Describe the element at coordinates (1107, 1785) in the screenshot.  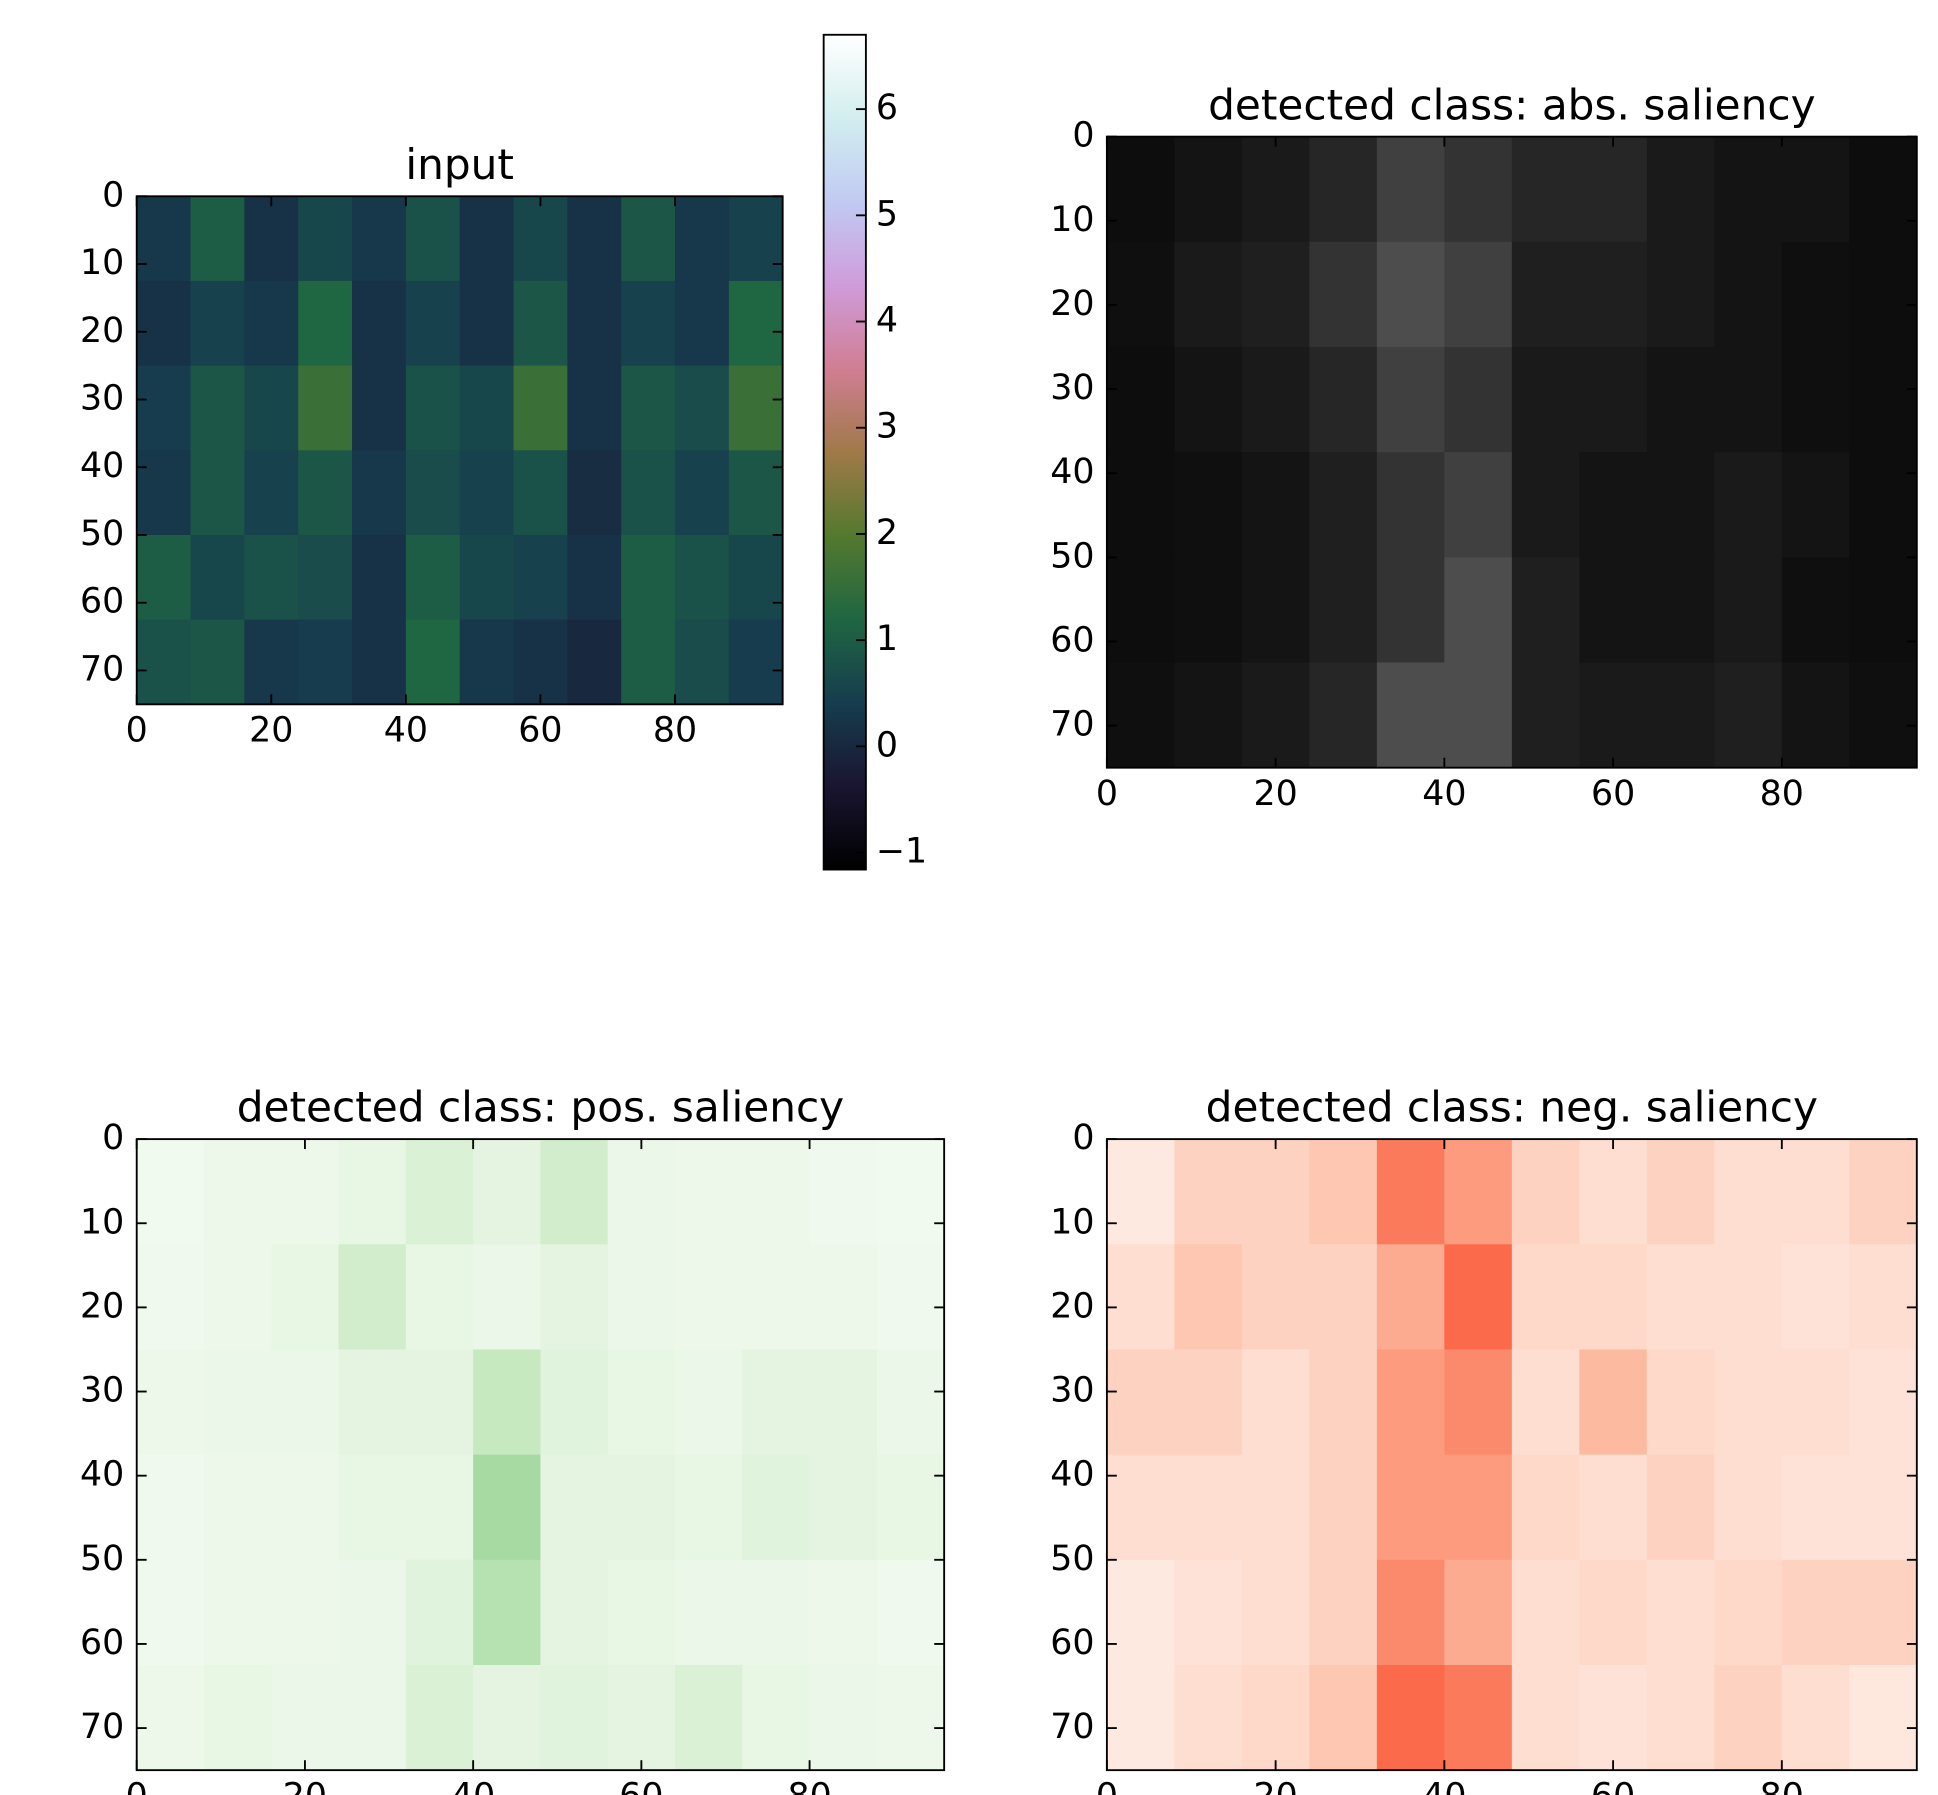
I see `x-tick-label: 0` at that location.